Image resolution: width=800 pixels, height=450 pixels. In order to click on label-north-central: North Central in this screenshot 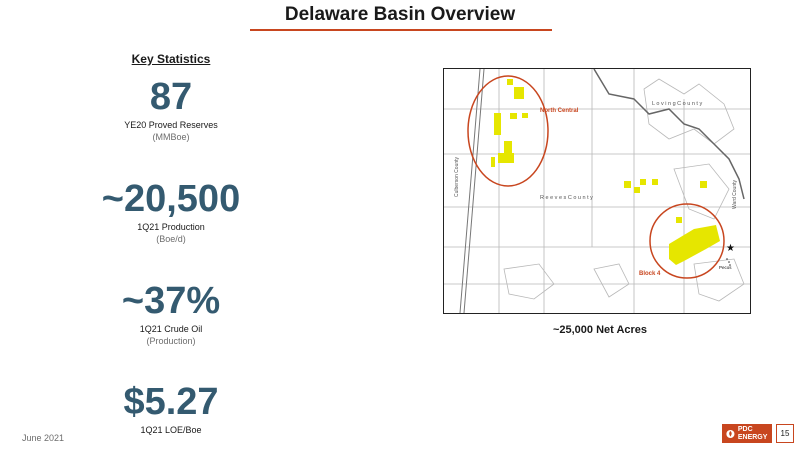, I will do `click(559, 111)`.